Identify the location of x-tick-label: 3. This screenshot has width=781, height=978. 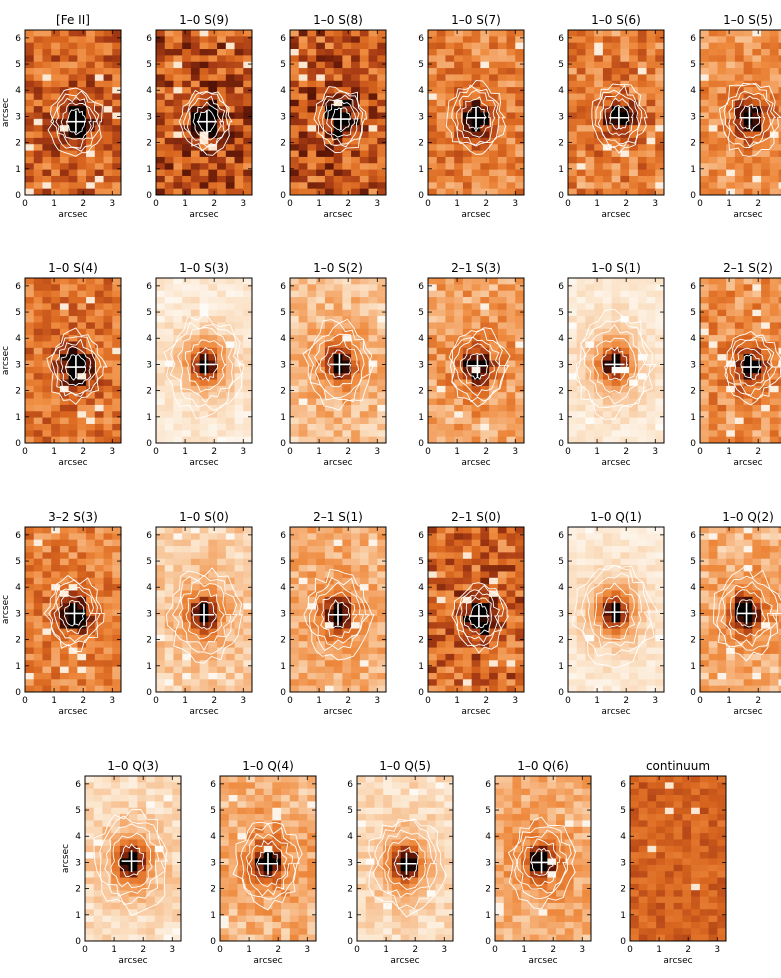
(112, 701).